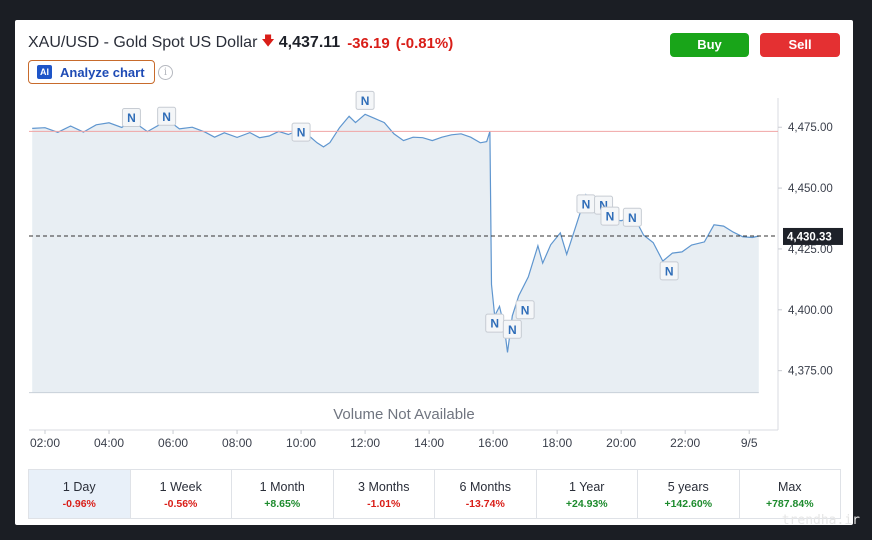 The width and height of the screenshot is (872, 540). What do you see at coordinates (165, 72) in the screenshot?
I see `info-icon: i` at bounding box center [165, 72].